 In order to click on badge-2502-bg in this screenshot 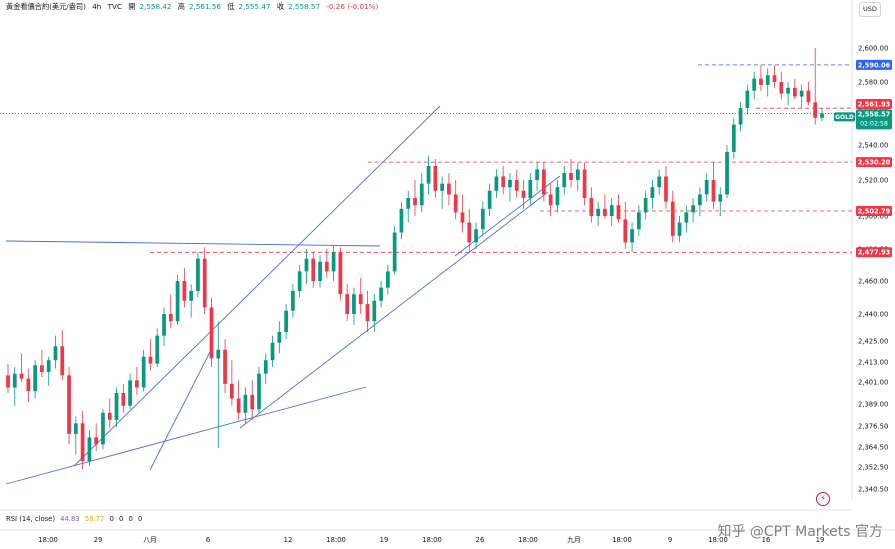, I will do `click(874, 210)`.